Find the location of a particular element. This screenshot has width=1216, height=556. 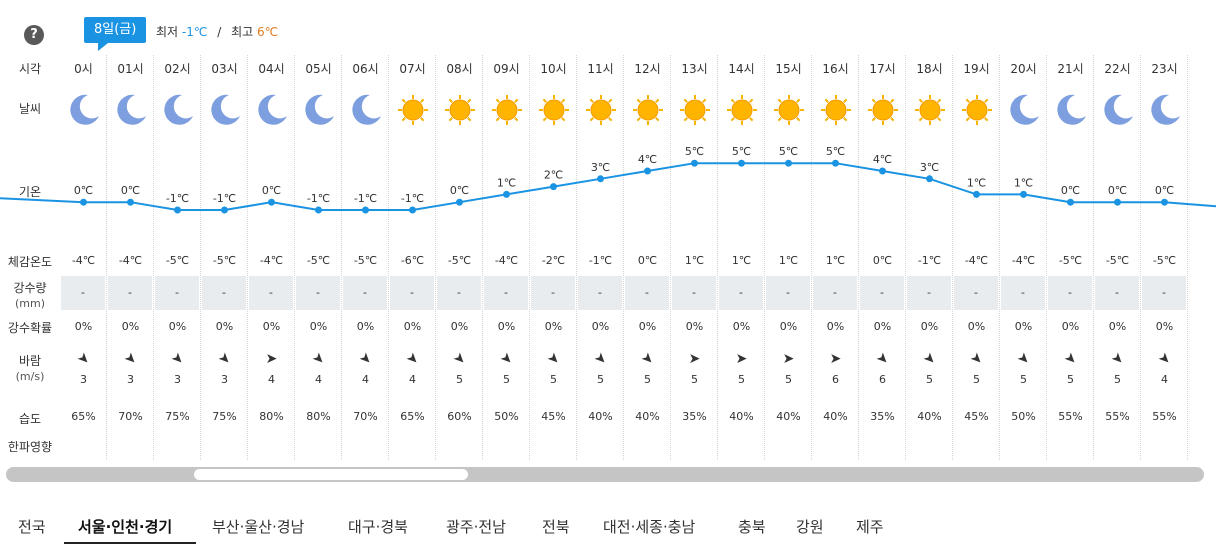

horizontal-scrollbar is located at coordinates (605, 474).